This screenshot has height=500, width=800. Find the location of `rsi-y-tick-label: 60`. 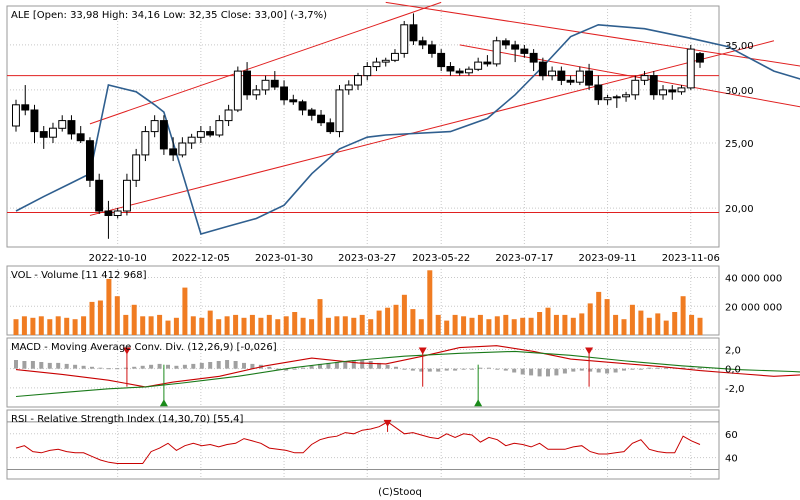

rsi-y-tick-label: 60 is located at coordinates (731, 435).